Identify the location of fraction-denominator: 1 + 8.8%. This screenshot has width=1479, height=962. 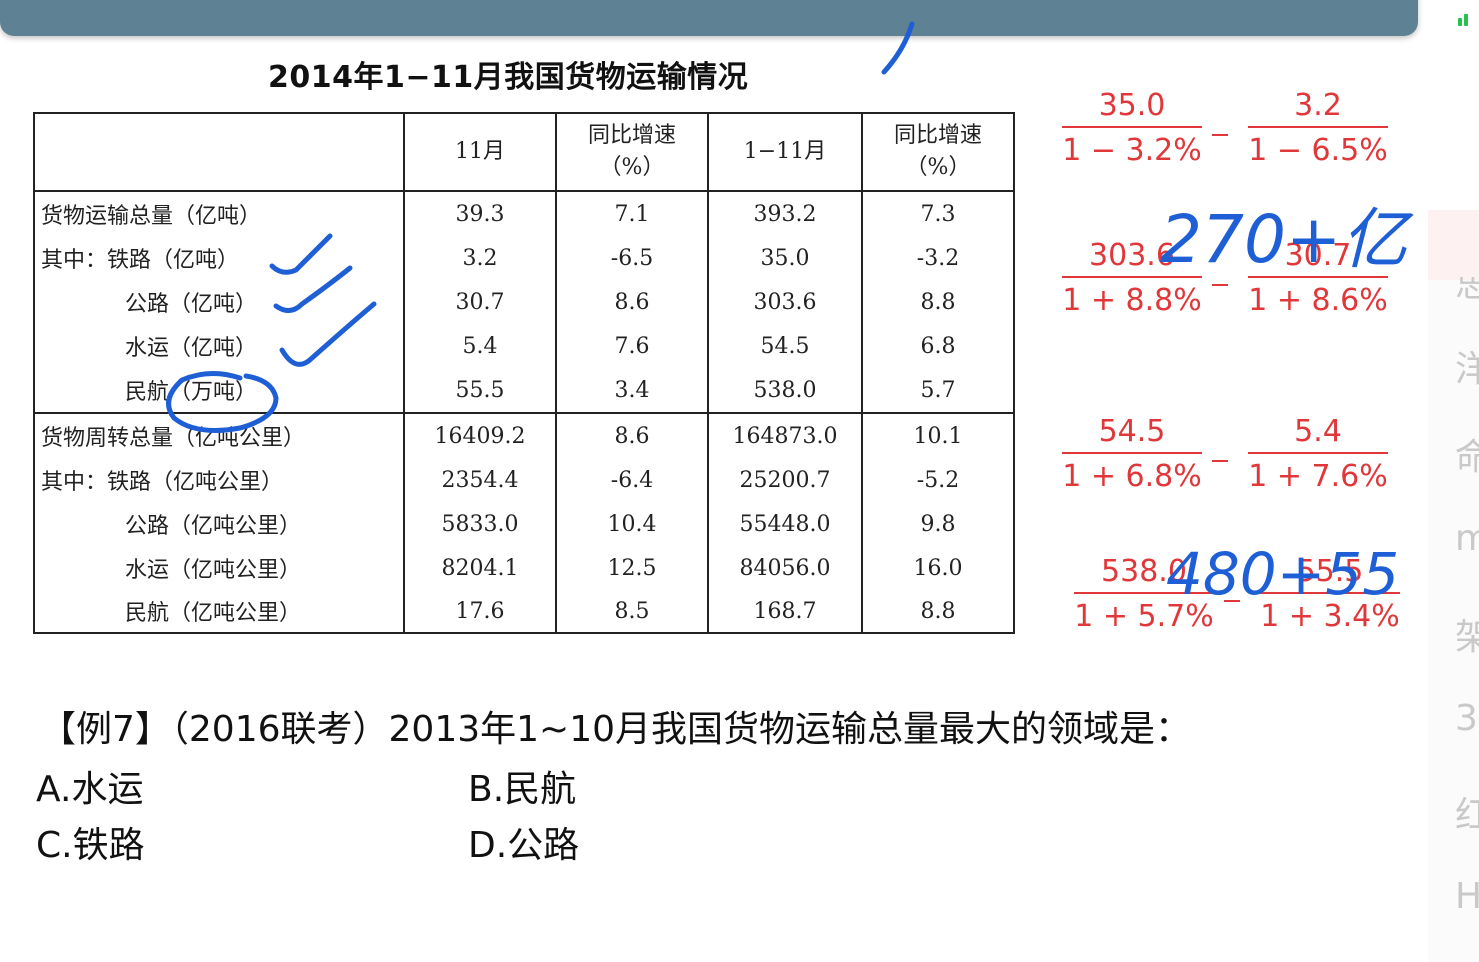
(1132, 300).